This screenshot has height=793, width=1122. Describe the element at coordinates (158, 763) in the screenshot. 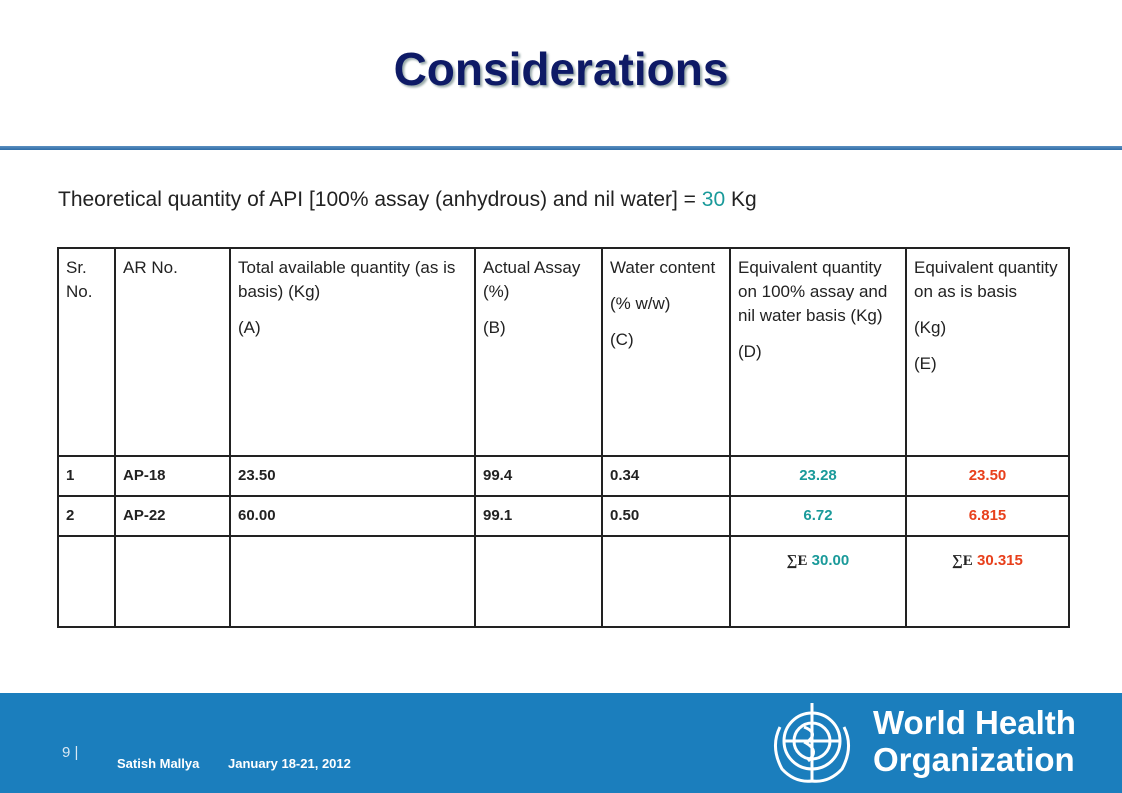

I see `author: Satish Mallya` at that location.